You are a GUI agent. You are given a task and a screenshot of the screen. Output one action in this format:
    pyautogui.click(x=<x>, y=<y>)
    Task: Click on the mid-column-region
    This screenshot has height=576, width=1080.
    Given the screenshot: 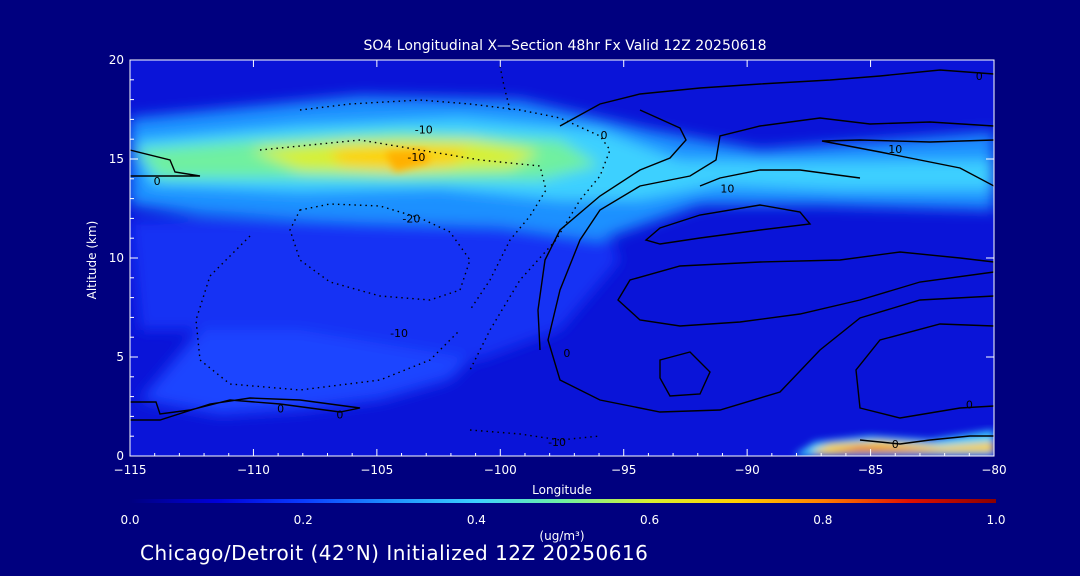 What is the action you would take?
    pyautogui.click(x=375, y=290)
    